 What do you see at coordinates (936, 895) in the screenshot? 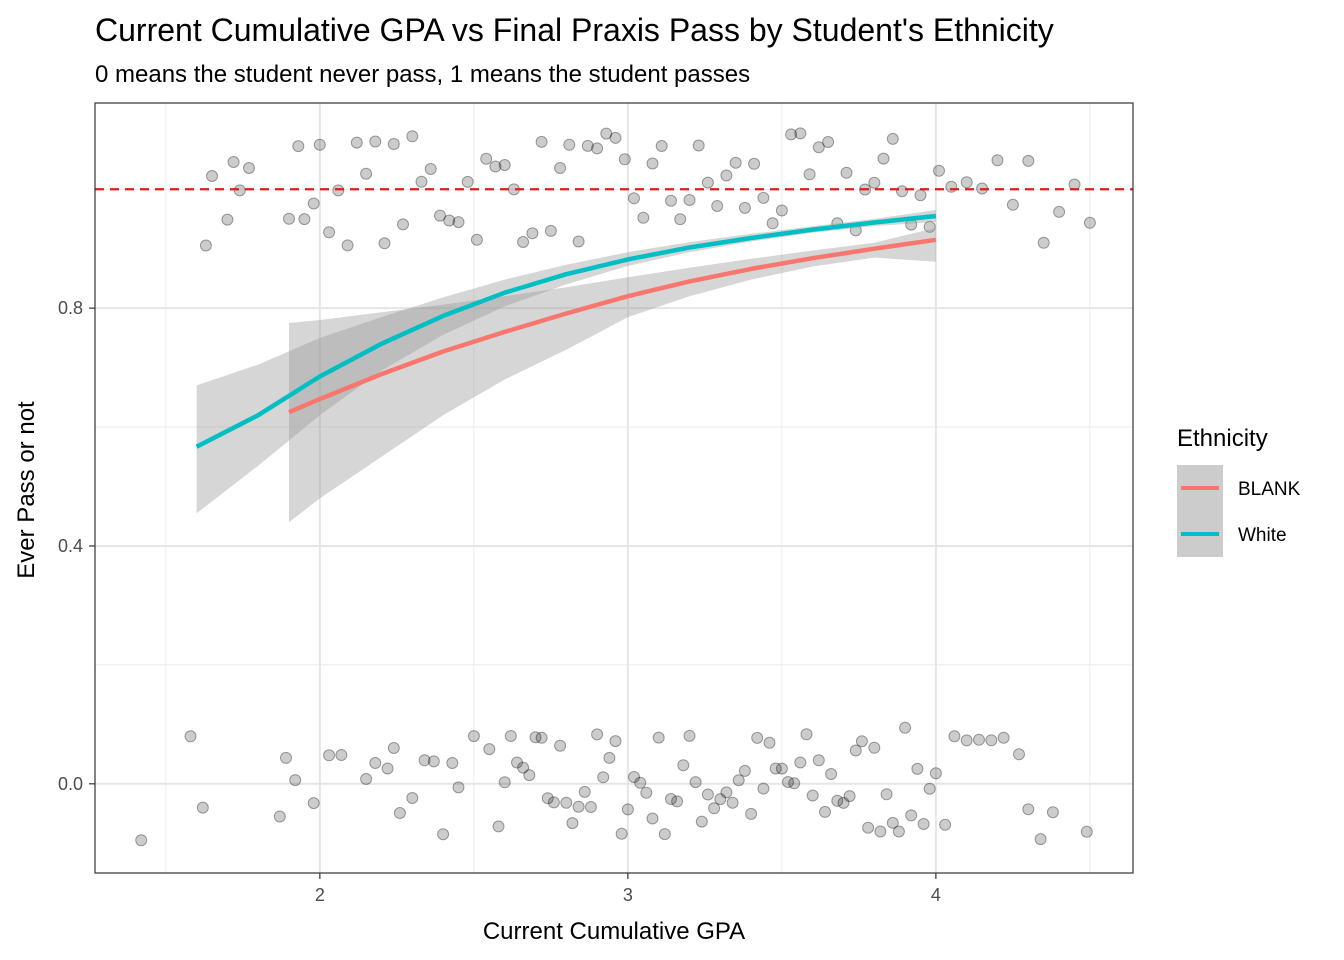
I see `x-tick-label-2: 4` at bounding box center [936, 895].